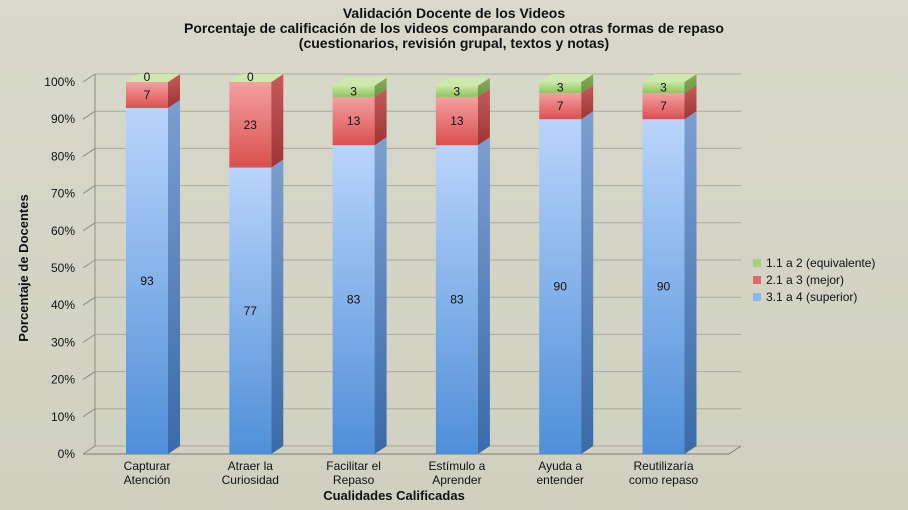 This screenshot has width=908, height=510. I want to click on y-tick-label: 60%, so click(63, 231).